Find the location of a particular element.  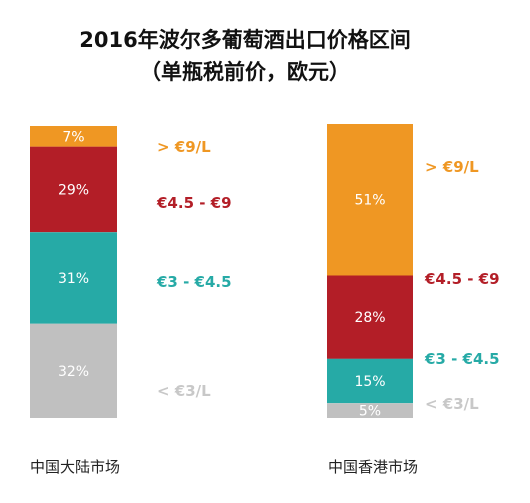

category-label: 中国香港市场 is located at coordinates (373, 467).